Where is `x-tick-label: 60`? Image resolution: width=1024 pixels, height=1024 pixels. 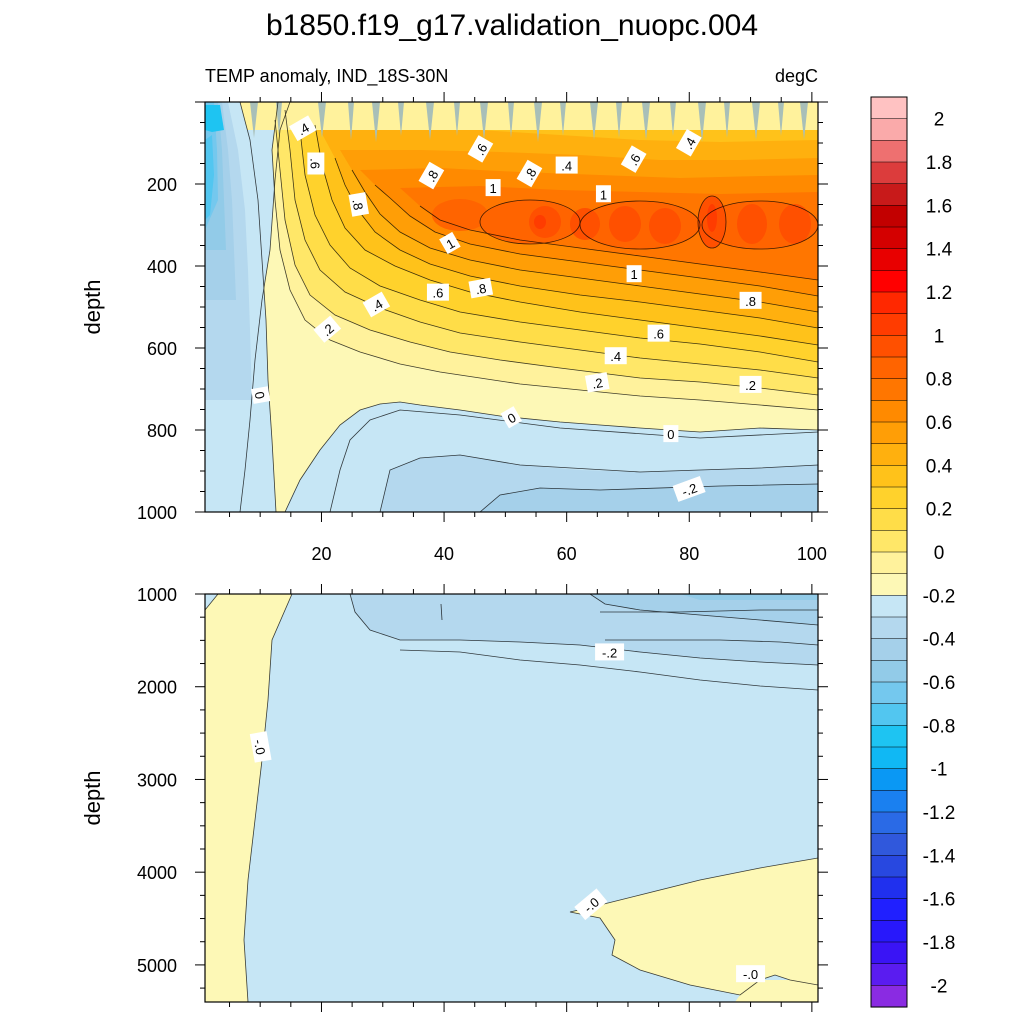
x-tick-label: 60 is located at coordinates (567, 554).